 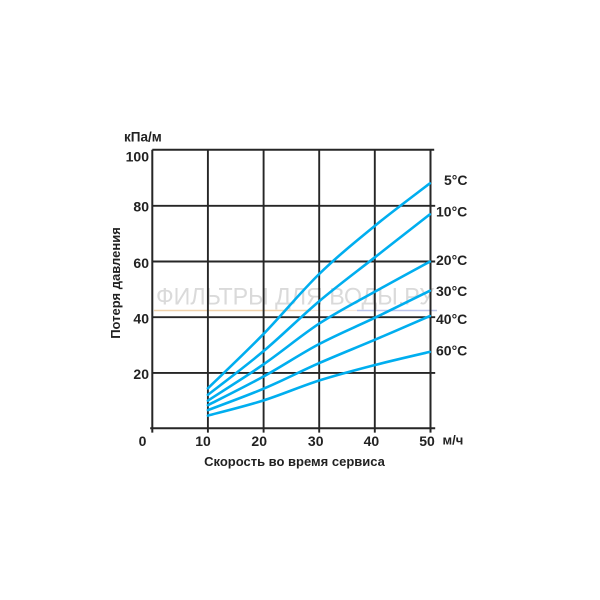 I want to click on svg-text: 60°C, so click(x=451, y=351).